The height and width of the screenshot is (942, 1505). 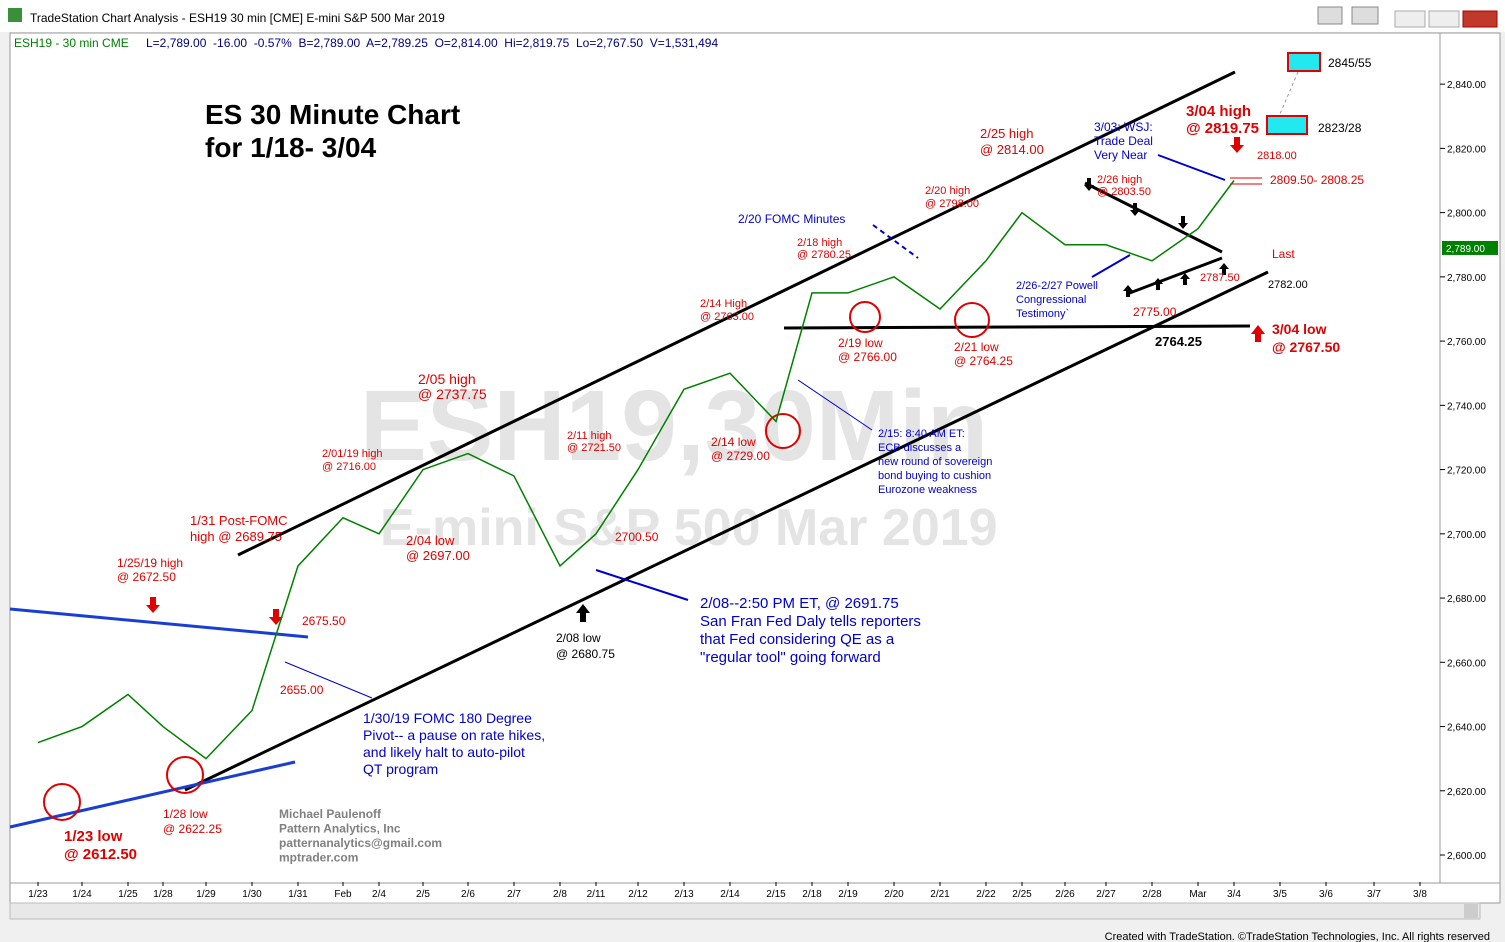 What do you see at coordinates (976, 347) in the screenshot?
I see `annotation: 2/21 low` at bounding box center [976, 347].